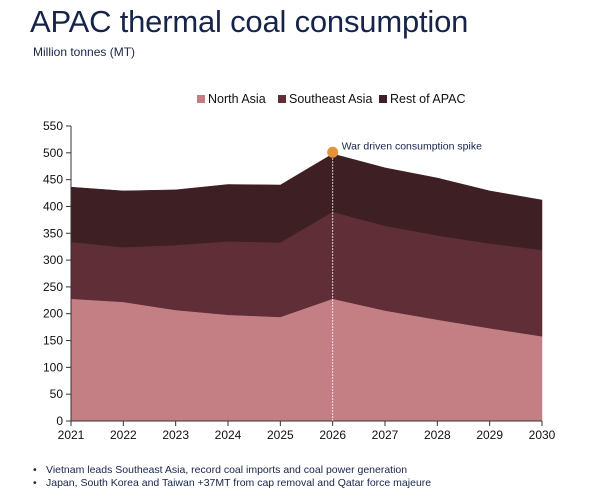  I want to click on x-tick-label: 2021, so click(71, 435).